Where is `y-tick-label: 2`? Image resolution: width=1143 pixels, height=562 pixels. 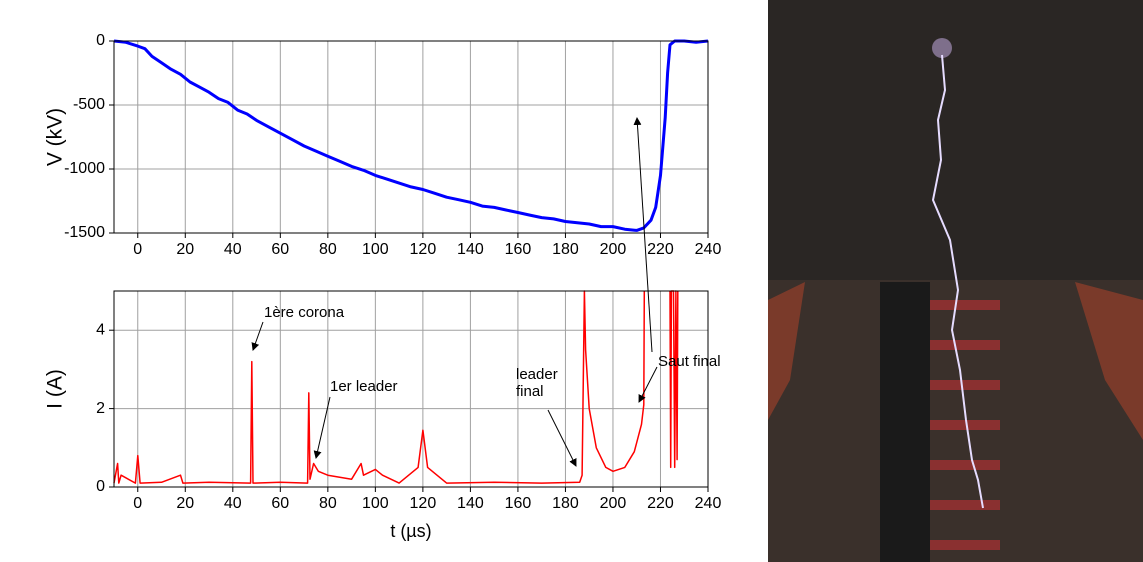
y-tick-label: 2 is located at coordinates (100, 408).